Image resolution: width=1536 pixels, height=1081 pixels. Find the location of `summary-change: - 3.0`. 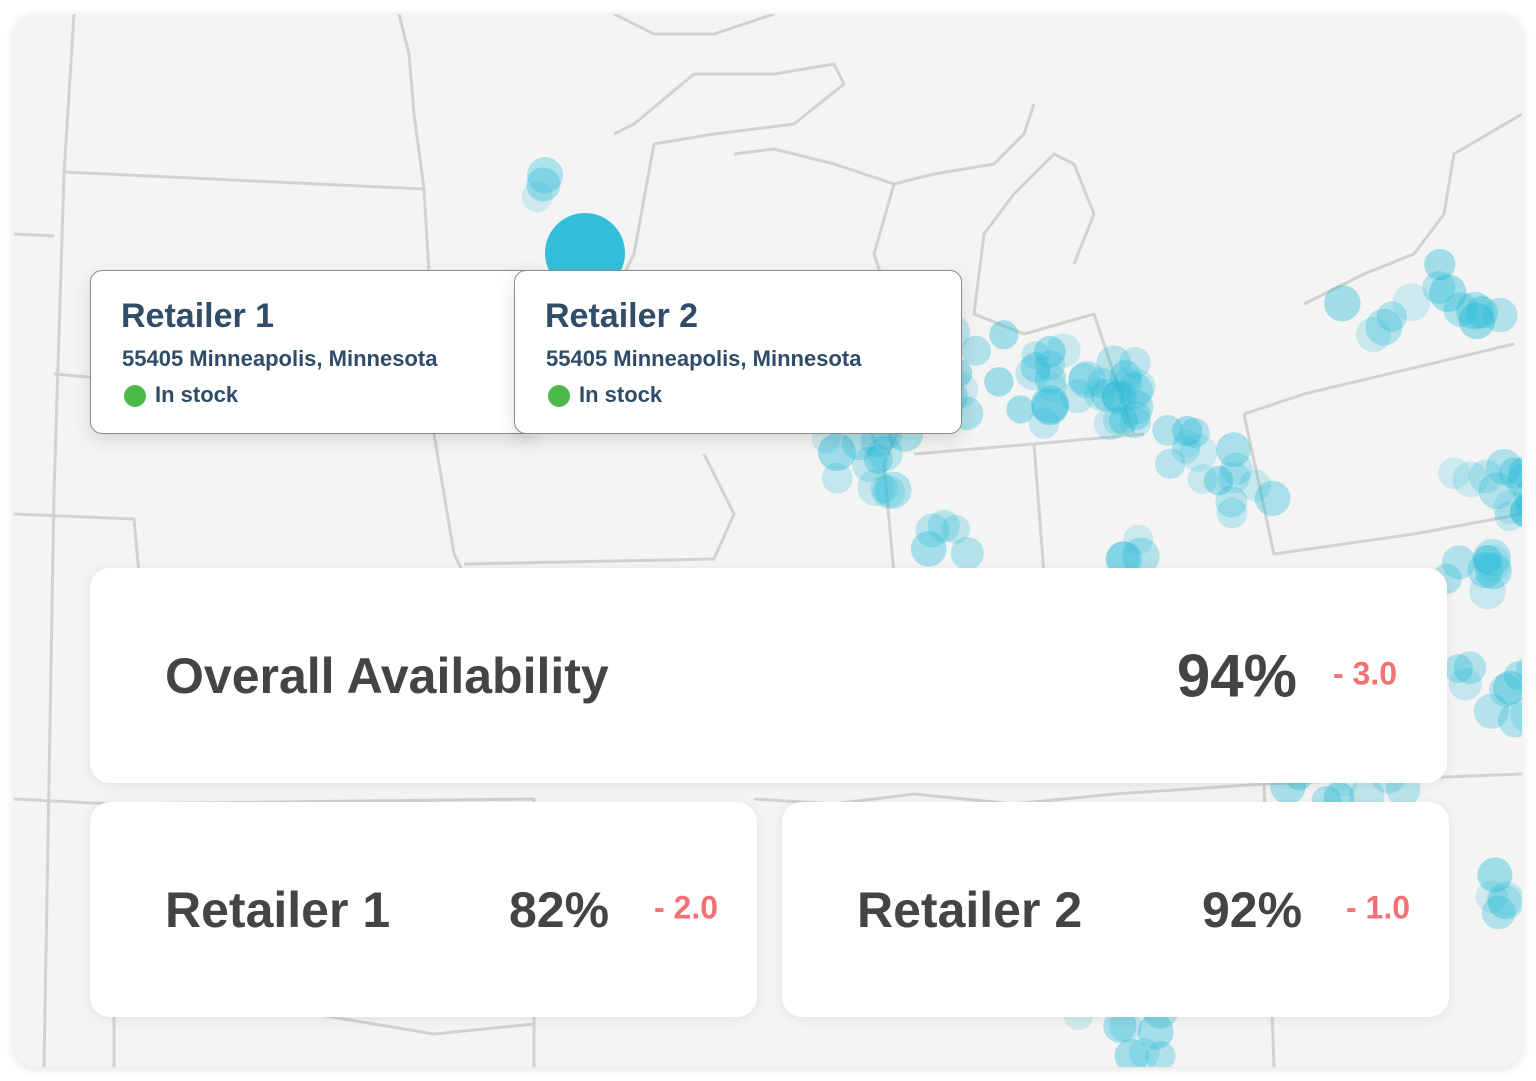

summary-change: - 3.0 is located at coordinates (1365, 673).